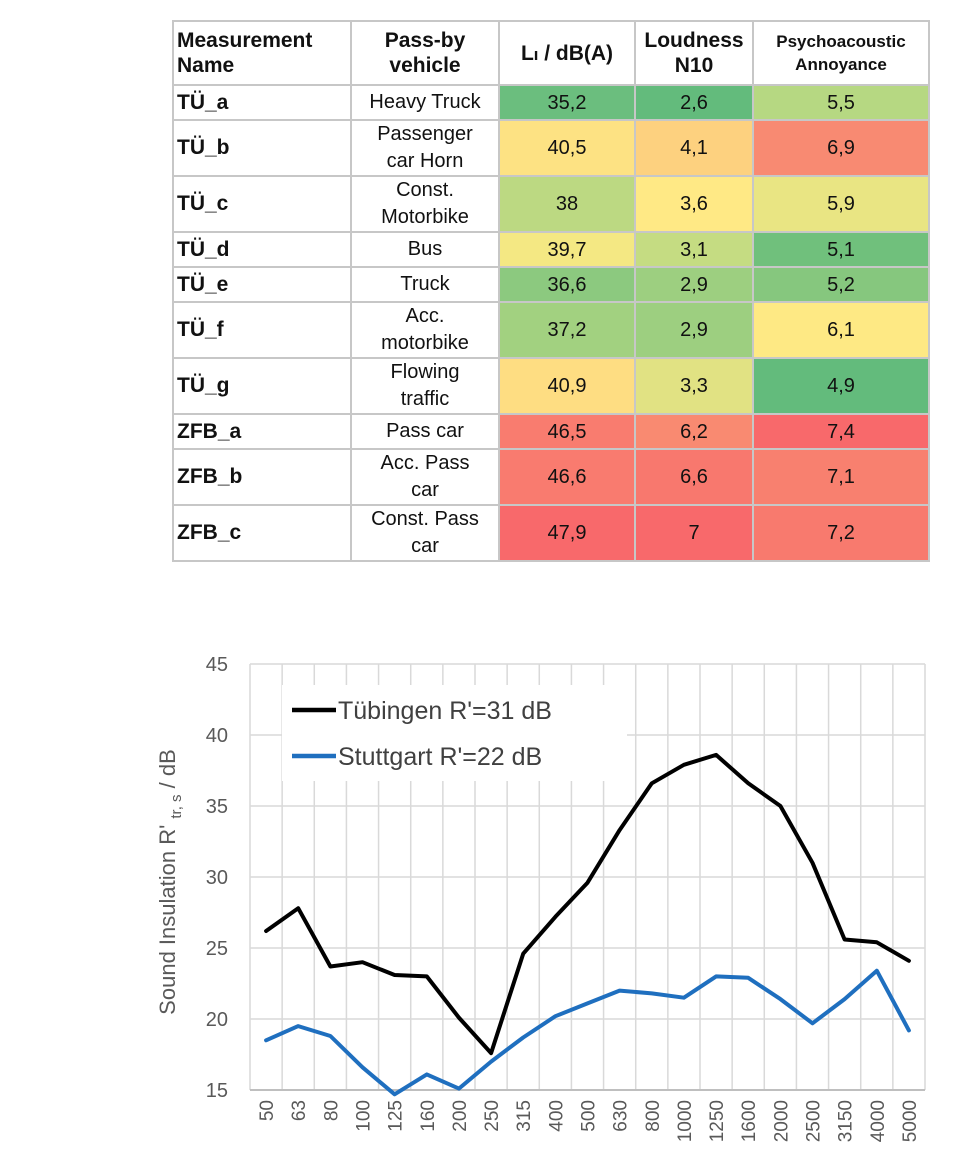 This screenshot has height=1168, width=960. Describe the element at coordinates (425, 284) in the screenshot. I see `cell-vehicle: Truck` at that location.